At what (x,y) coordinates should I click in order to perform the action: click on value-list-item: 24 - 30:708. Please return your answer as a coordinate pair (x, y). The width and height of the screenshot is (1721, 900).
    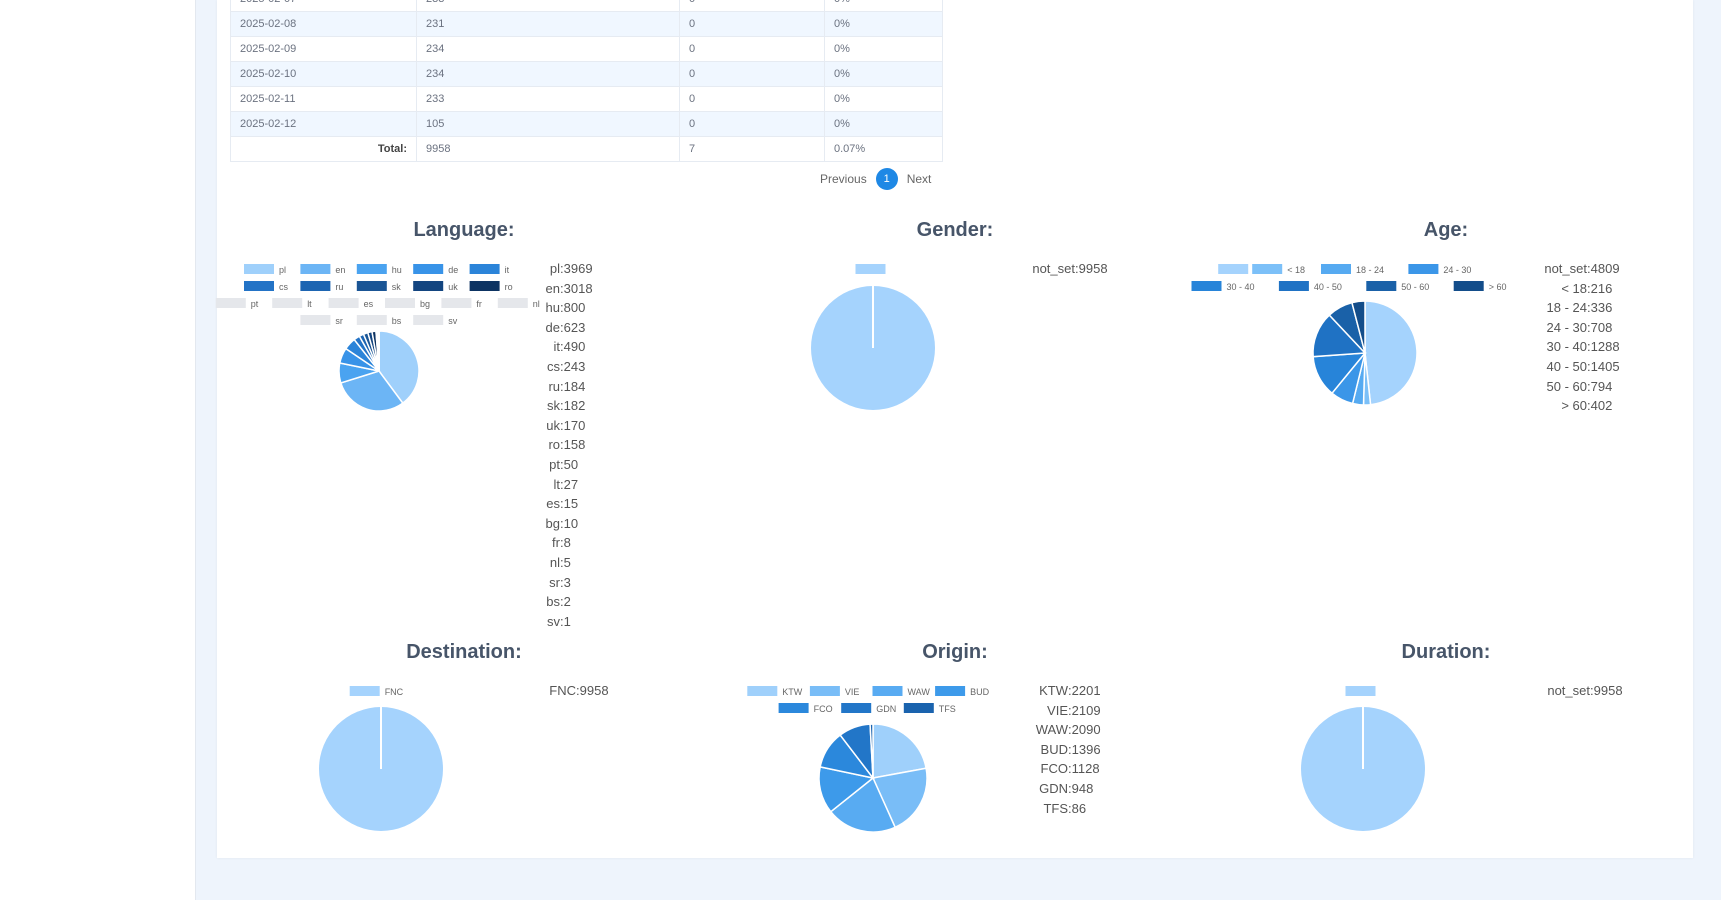
    Looking at the image, I should click on (1572, 328).